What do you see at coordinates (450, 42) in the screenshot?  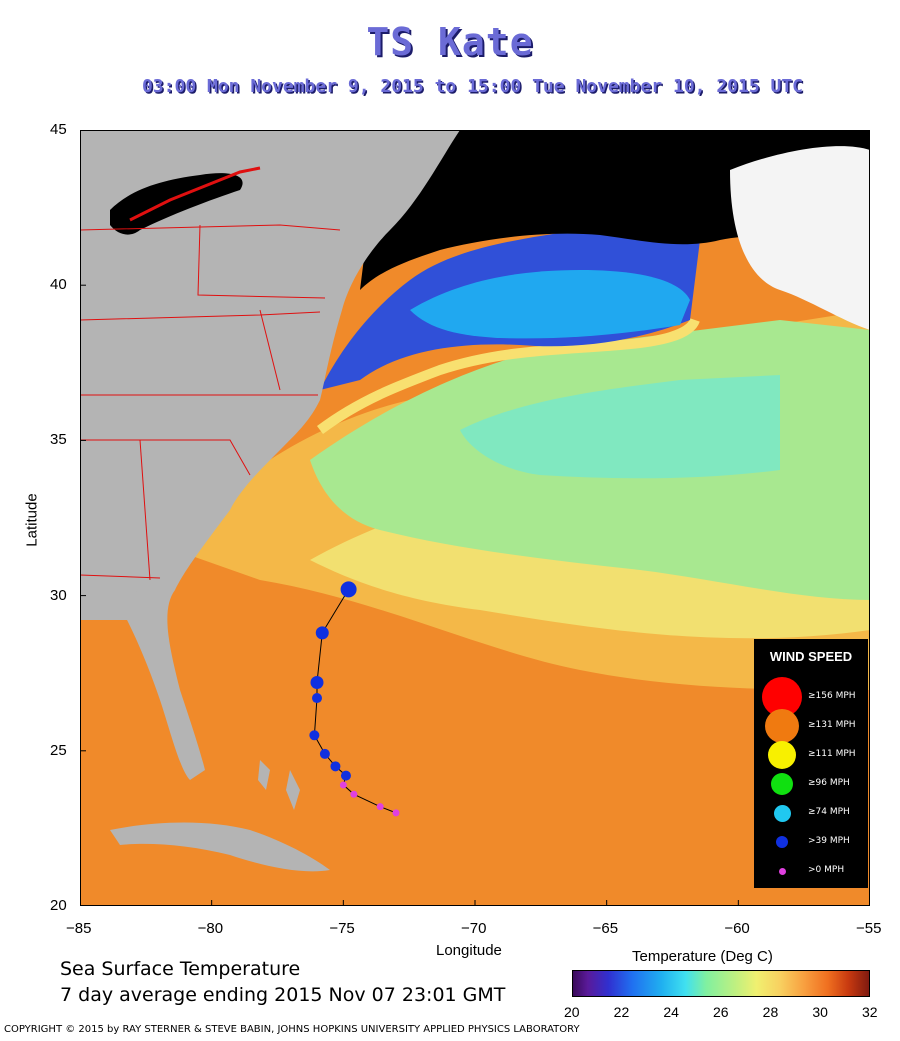 I see `map-title: TS Kate` at bounding box center [450, 42].